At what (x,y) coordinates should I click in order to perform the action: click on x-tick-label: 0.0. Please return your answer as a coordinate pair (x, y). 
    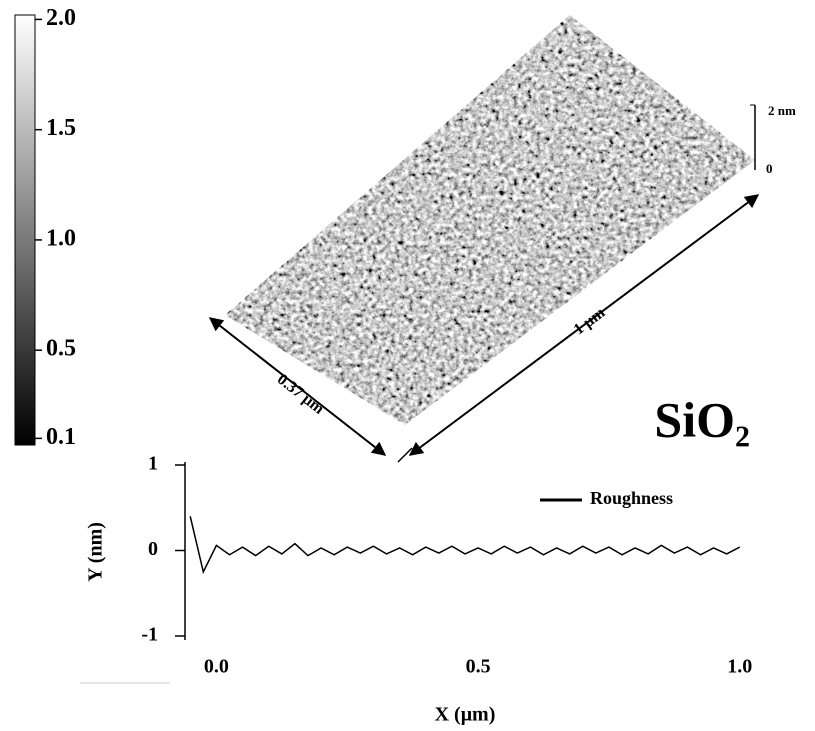
    Looking at the image, I should click on (216, 667).